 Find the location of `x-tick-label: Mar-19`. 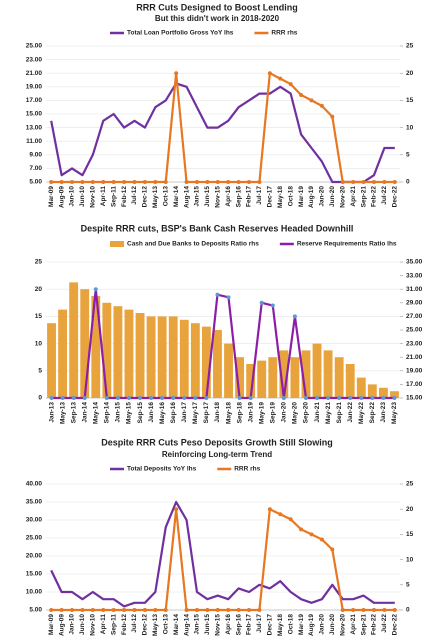

x-tick-label: Mar-19 is located at coordinates (301, 196).